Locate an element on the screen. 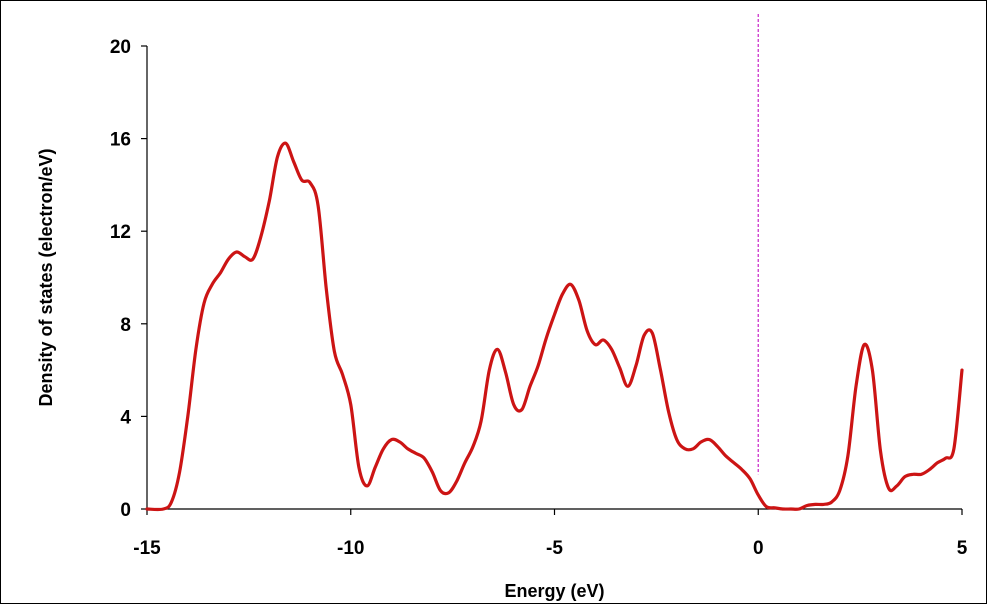 Image resolution: width=987 pixels, height=604 pixels. y-tick-label: 8 is located at coordinates (125, 325).